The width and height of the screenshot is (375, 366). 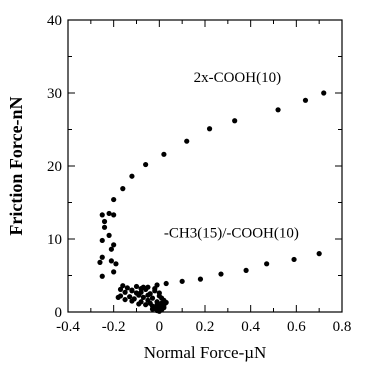 What do you see at coordinates (342, 327) in the screenshot?
I see `x-tick-label: 0.8` at bounding box center [342, 327].